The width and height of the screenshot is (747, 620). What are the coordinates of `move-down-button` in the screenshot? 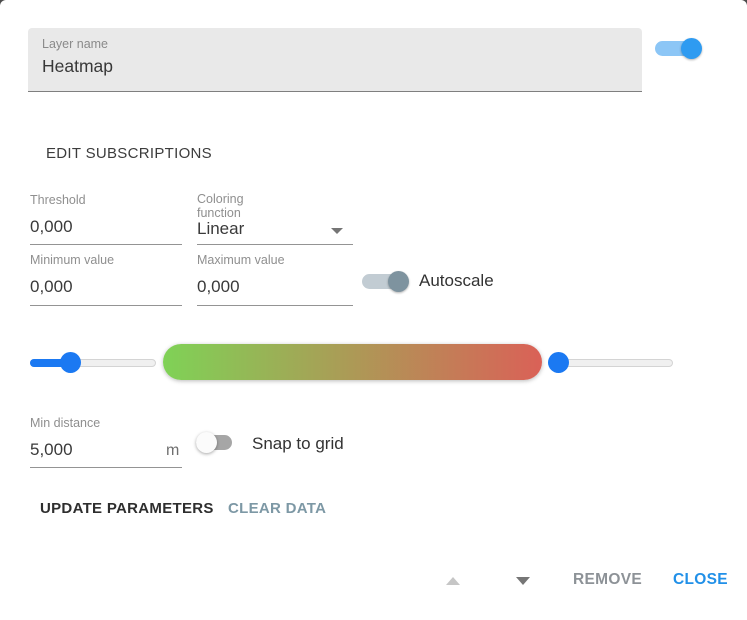 It's located at (523, 581).